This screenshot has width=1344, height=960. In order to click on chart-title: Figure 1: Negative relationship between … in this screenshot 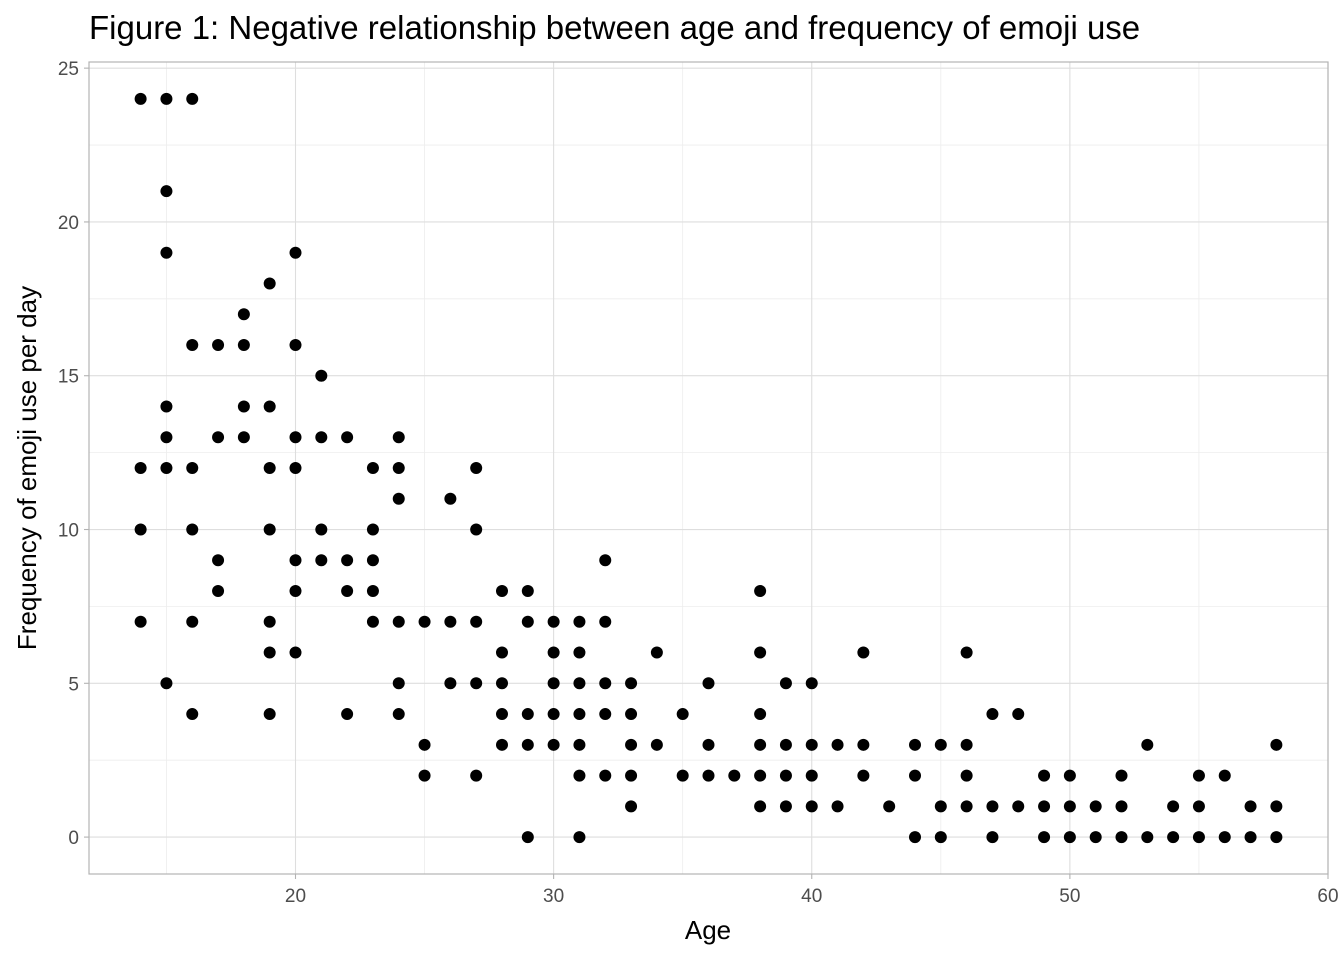, I will do `click(614, 27)`.